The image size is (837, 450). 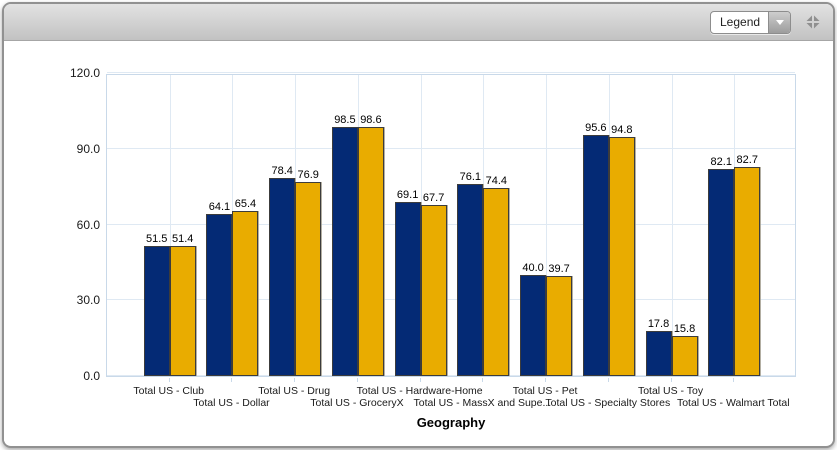 I want to click on bar-value-label: 69.1, so click(x=407, y=194).